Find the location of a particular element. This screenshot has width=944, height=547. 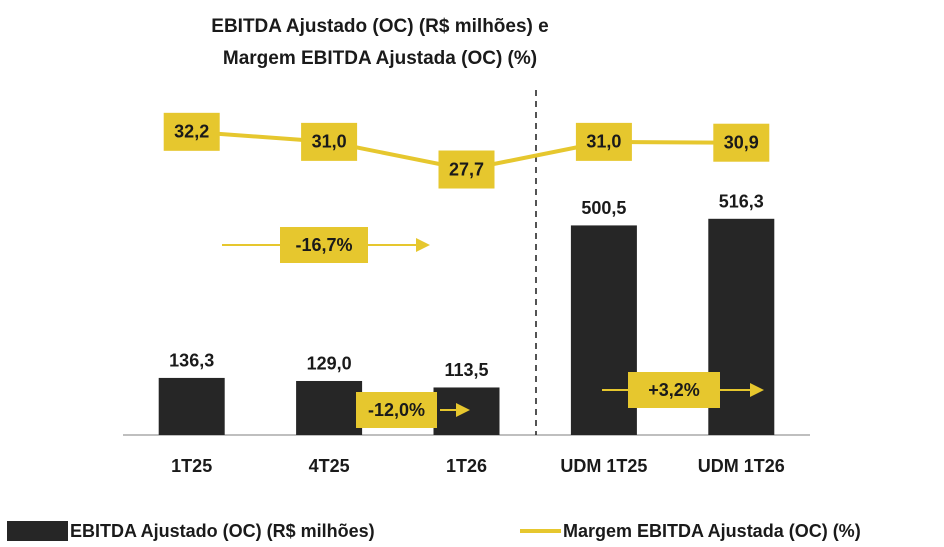

annotation: +3,2% is located at coordinates (674, 390).